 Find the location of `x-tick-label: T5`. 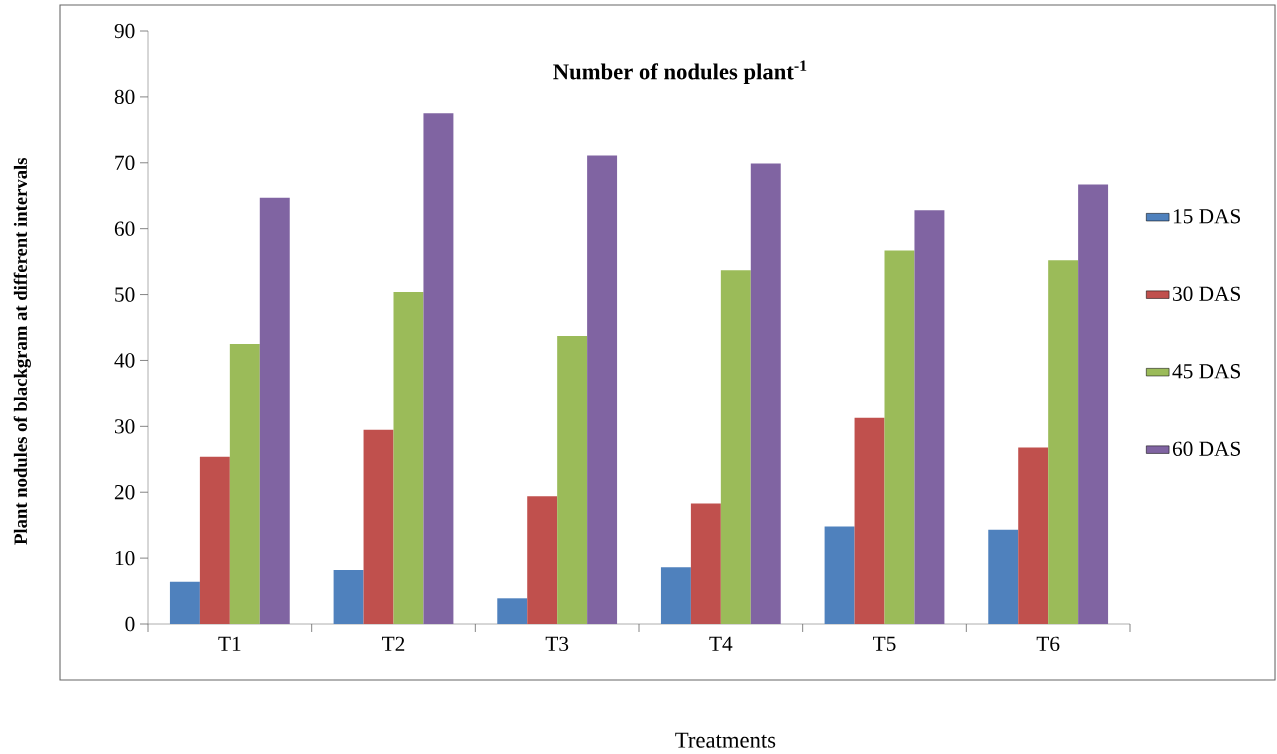

x-tick-label: T5 is located at coordinates (884, 643).